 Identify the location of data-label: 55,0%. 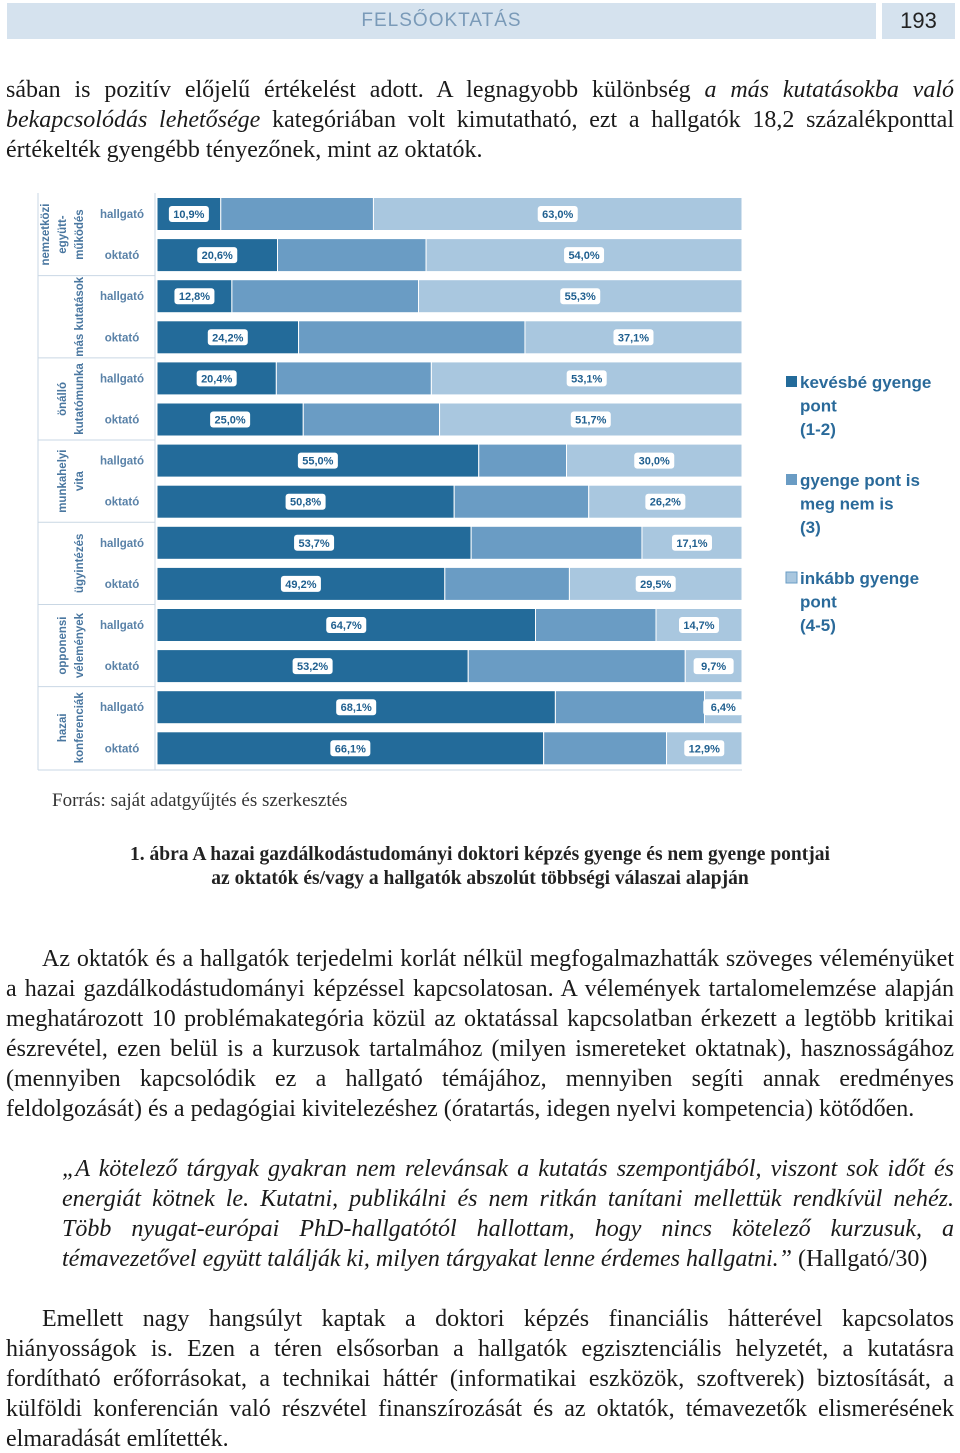
(317, 462).